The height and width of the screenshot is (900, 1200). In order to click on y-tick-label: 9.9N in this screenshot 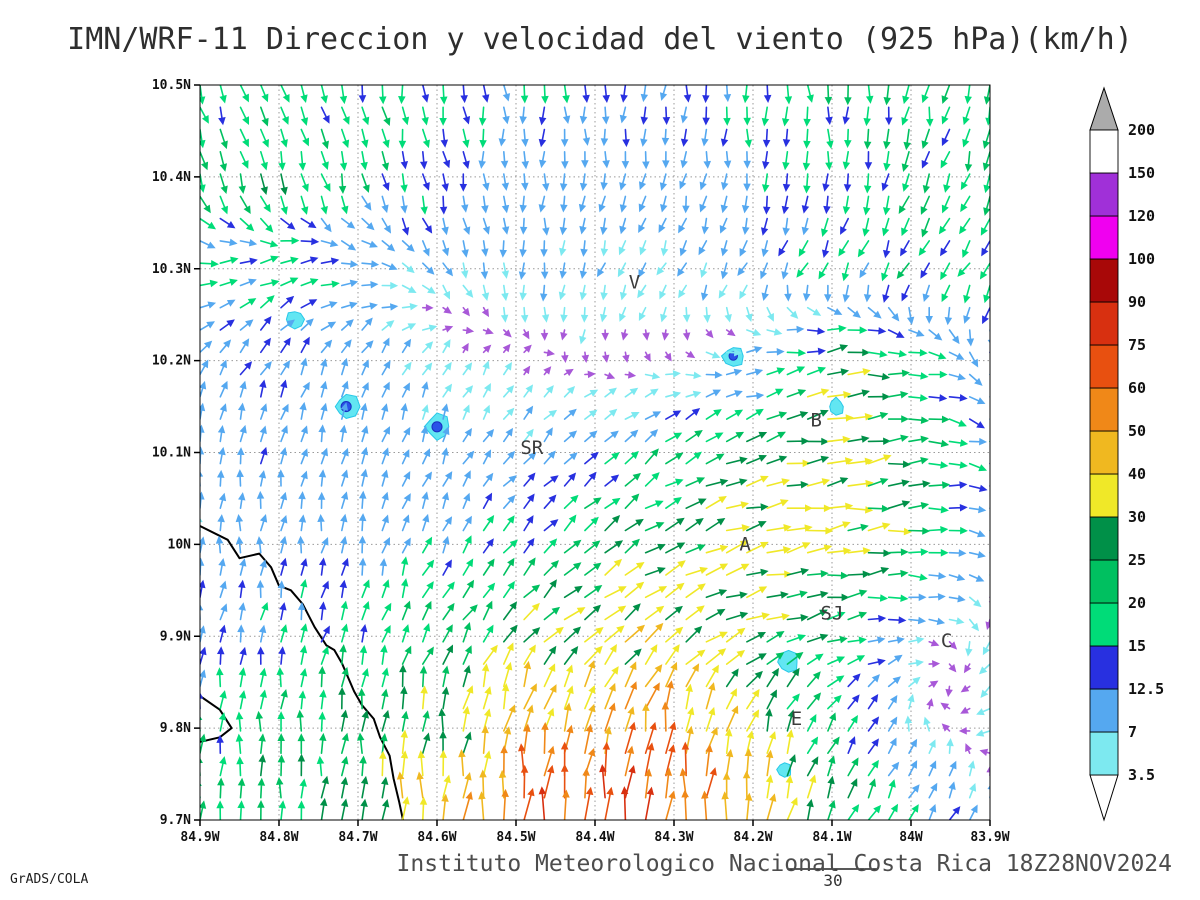, I will do `click(175, 636)`.